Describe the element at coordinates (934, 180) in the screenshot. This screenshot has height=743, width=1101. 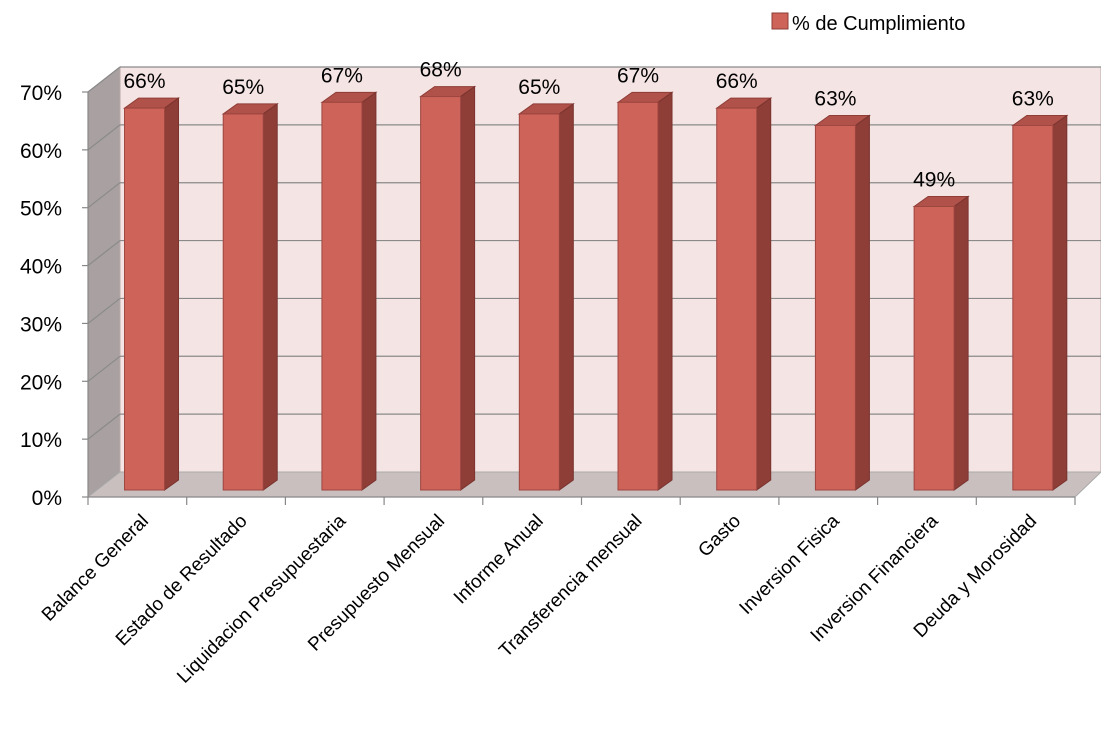
I see `data-label: 49%` at that location.